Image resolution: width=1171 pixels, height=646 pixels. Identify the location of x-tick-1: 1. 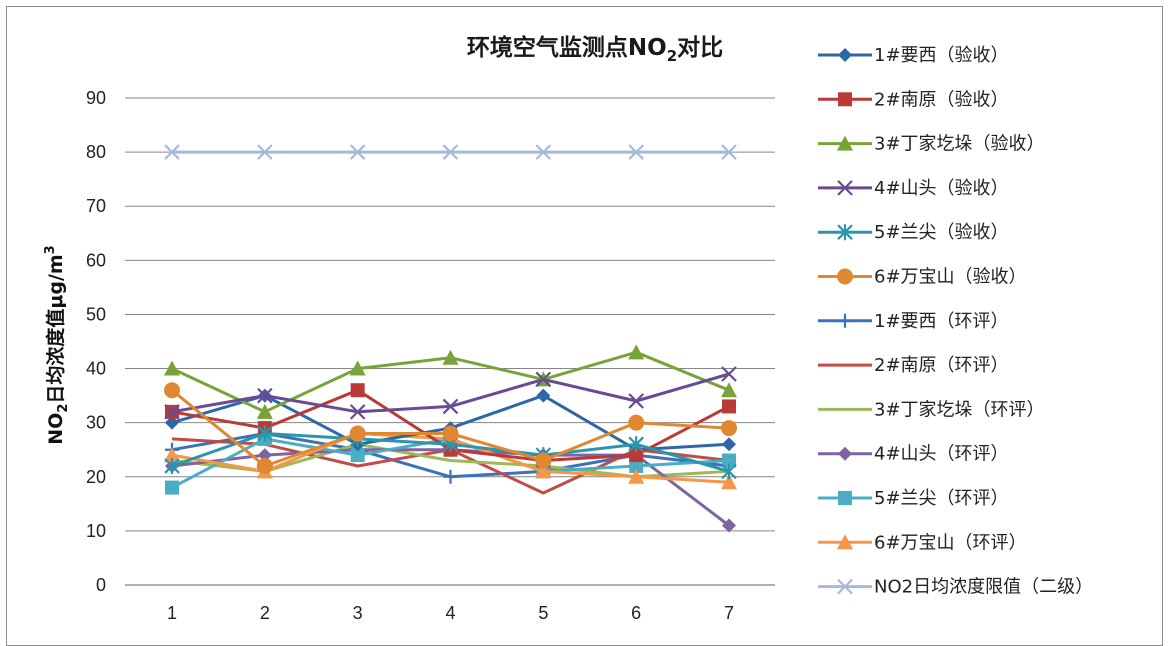
(172, 613).